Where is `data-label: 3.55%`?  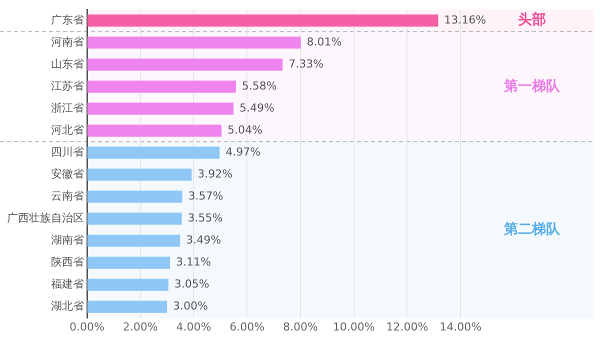
data-label: 3.55% is located at coordinates (205, 218).